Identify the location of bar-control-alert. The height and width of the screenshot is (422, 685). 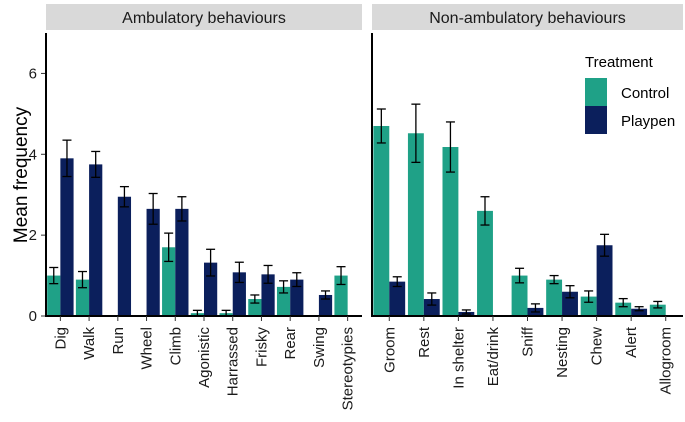
(623, 309).